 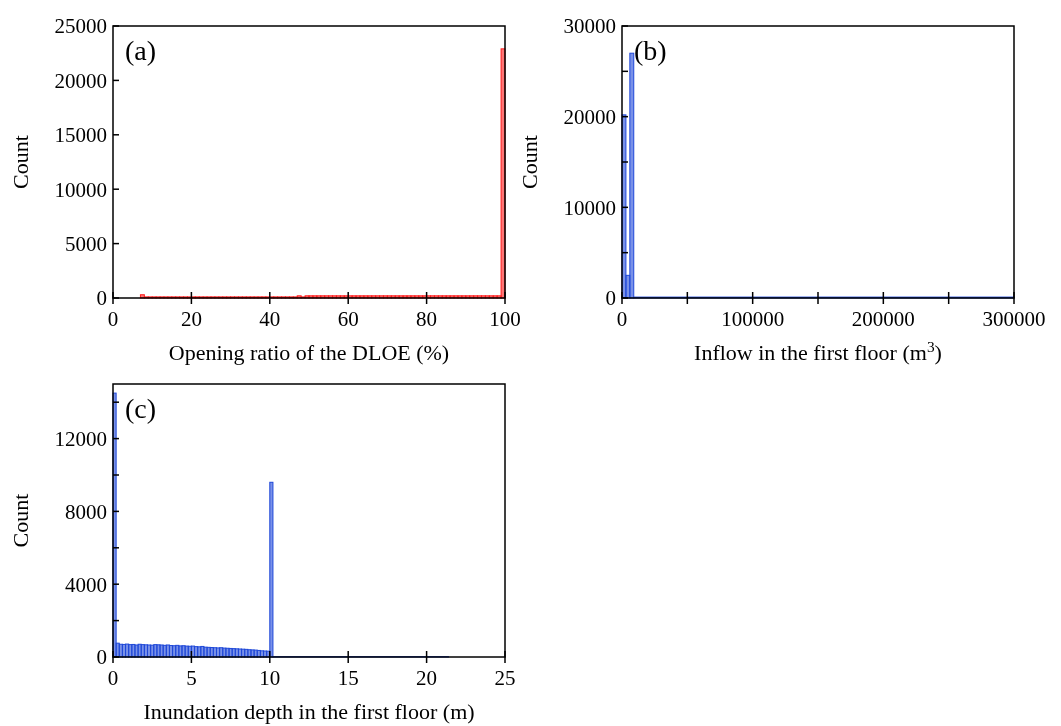 What do you see at coordinates (270, 319) in the screenshot?
I see `x-tick-label: 40` at bounding box center [270, 319].